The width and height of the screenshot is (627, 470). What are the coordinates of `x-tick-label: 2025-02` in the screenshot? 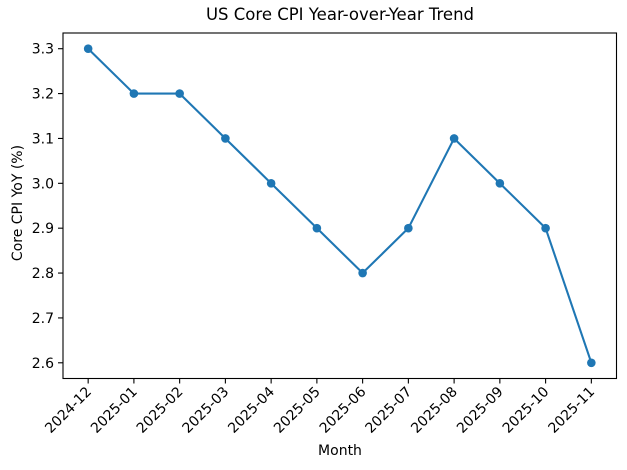 It's located at (160, 410).